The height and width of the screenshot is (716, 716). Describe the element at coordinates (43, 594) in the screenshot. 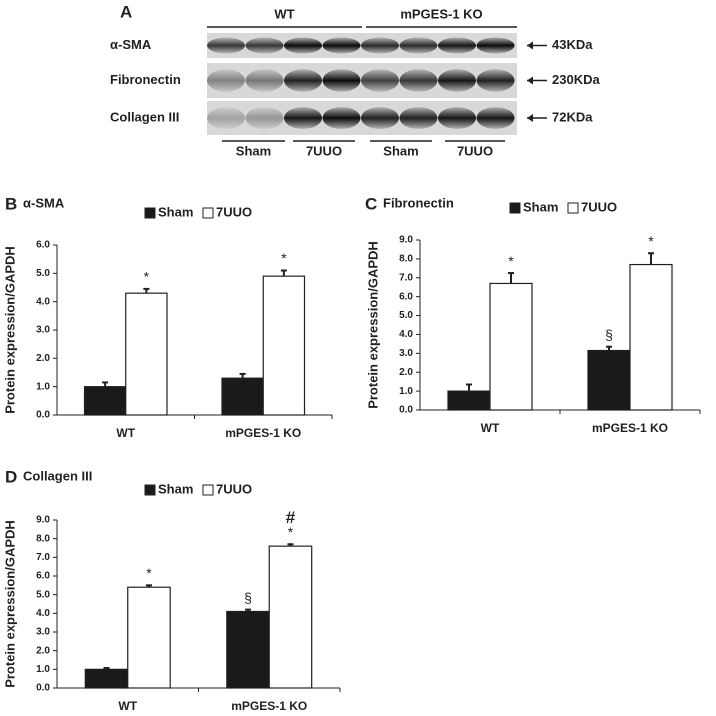

I see `y-tick-label: 5.0` at that location.